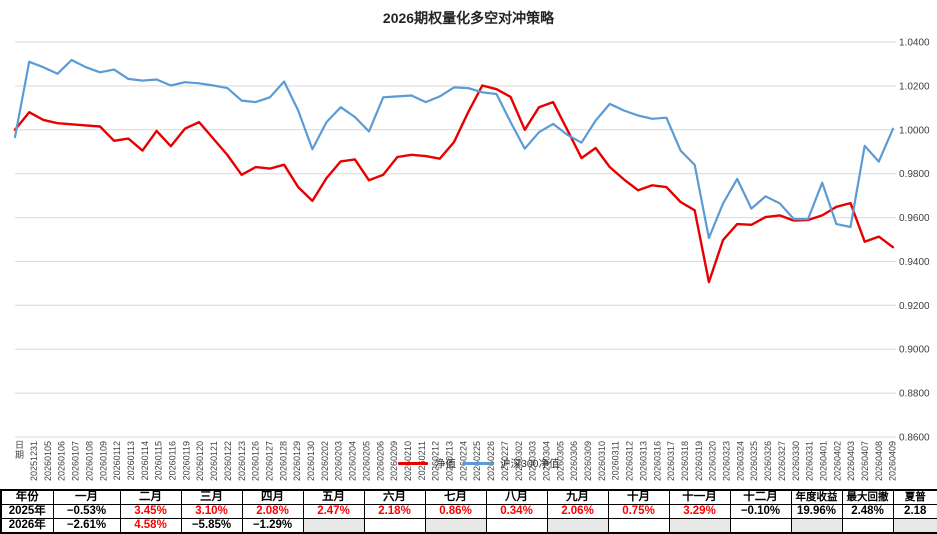  Describe the element at coordinates (86, 526) in the screenshot. I see `table-cell: −2.61%` at that location.